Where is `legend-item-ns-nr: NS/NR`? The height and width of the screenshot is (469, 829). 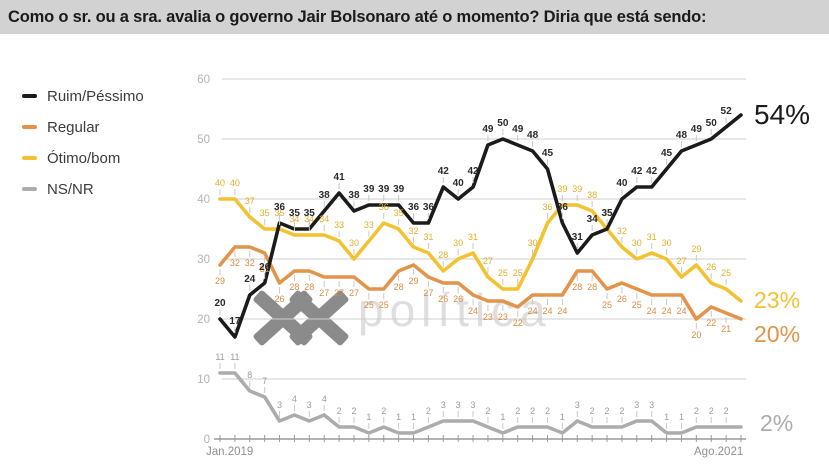 legend-item-ns-nr: NS/NR is located at coordinates (83, 189).